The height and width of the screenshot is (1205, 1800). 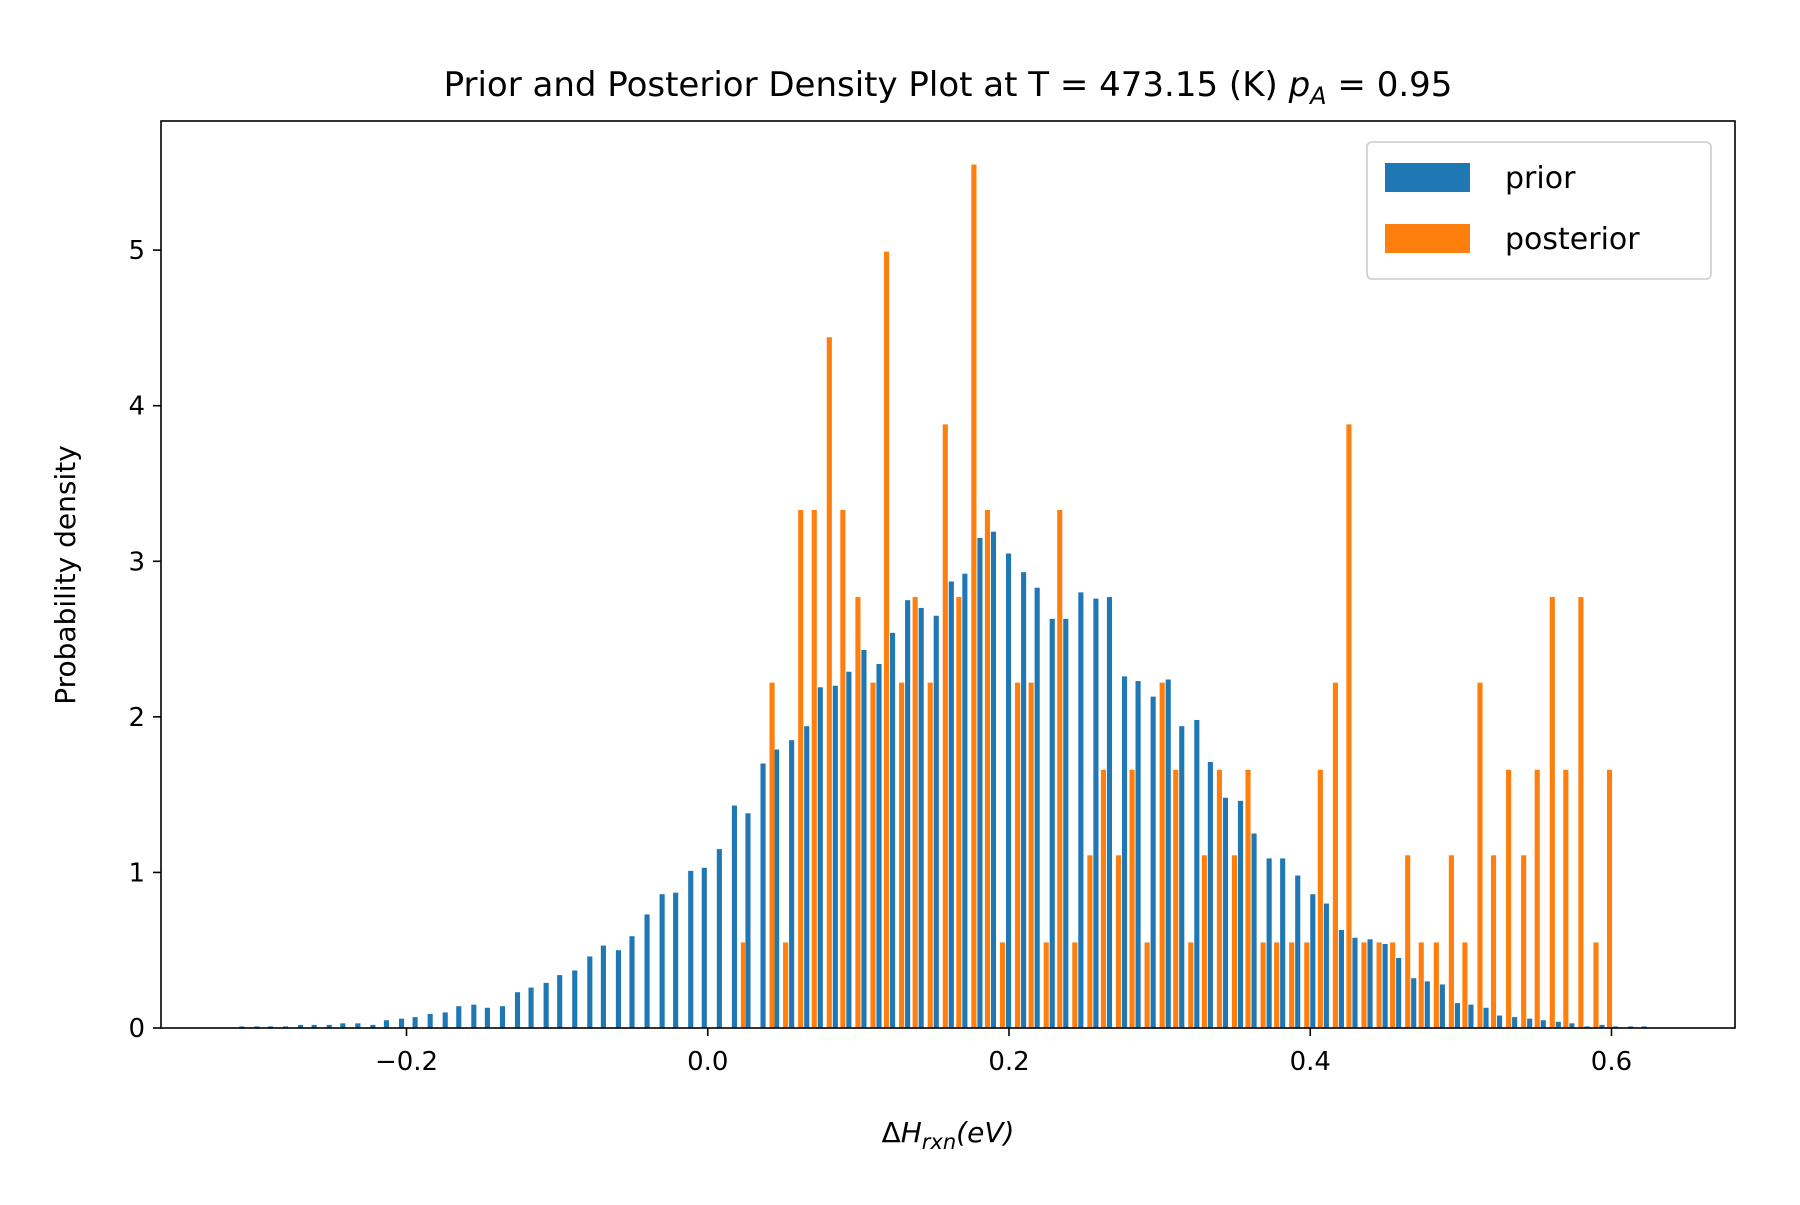 I want to click on x-tick-label: −0.2, so click(x=406, y=1062).